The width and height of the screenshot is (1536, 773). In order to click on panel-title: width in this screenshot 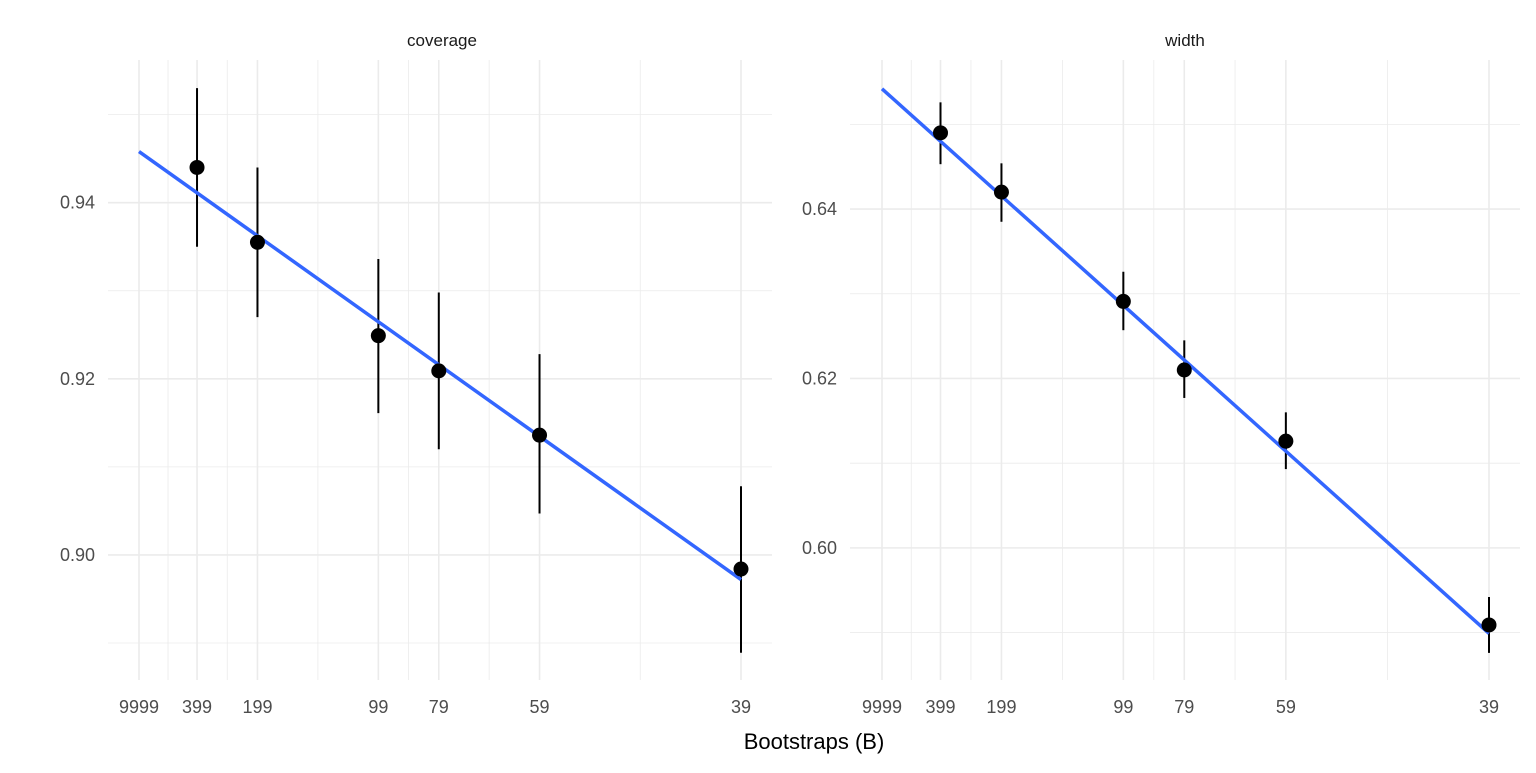, I will do `click(1184, 40)`.